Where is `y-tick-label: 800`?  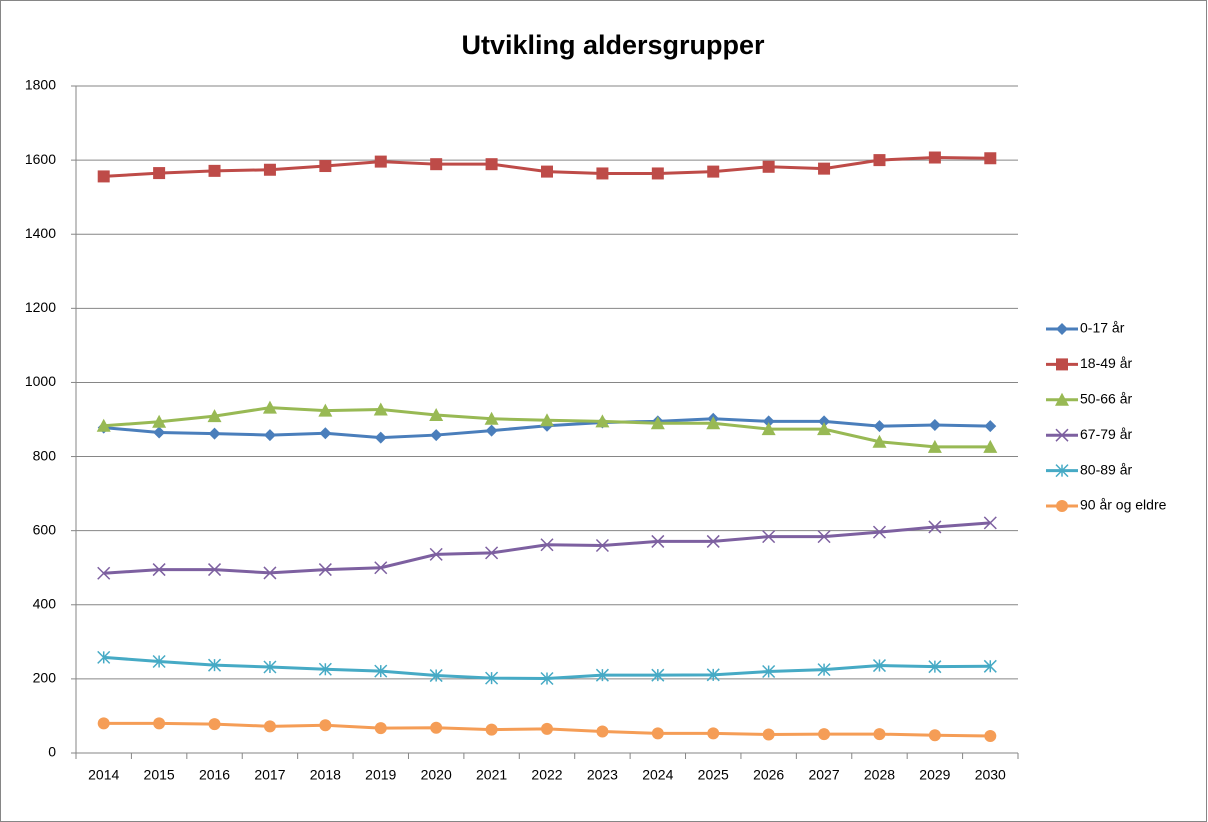
y-tick-label: 800 is located at coordinates (45, 455).